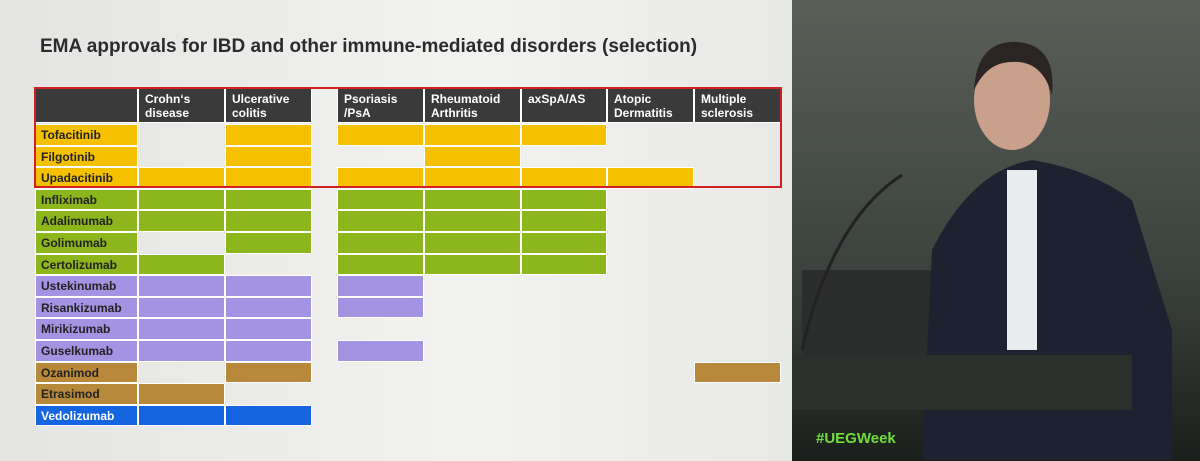  Describe the element at coordinates (86, 243) in the screenshot. I see `drug-name: Golimumab` at that location.